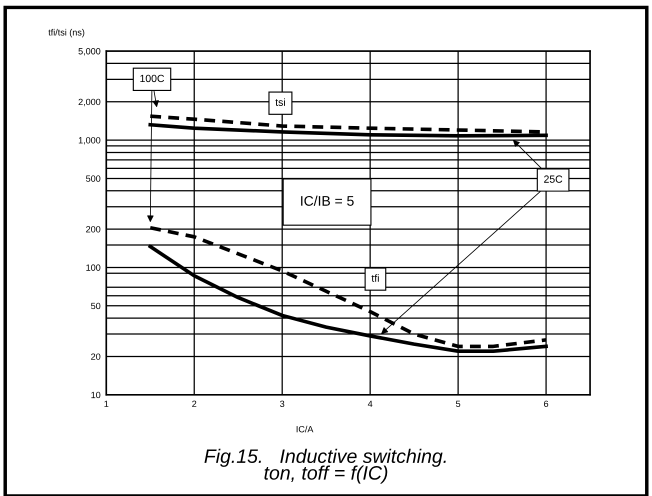  I want to click on y-tick-label: 20, so click(95, 356).